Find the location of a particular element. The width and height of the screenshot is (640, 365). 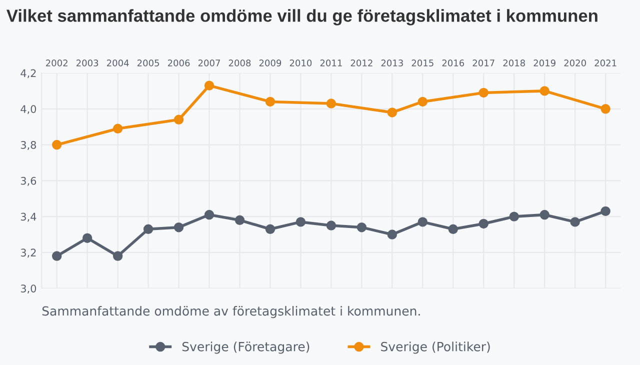

x-tick-label: 2020 is located at coordinates (575, 63).